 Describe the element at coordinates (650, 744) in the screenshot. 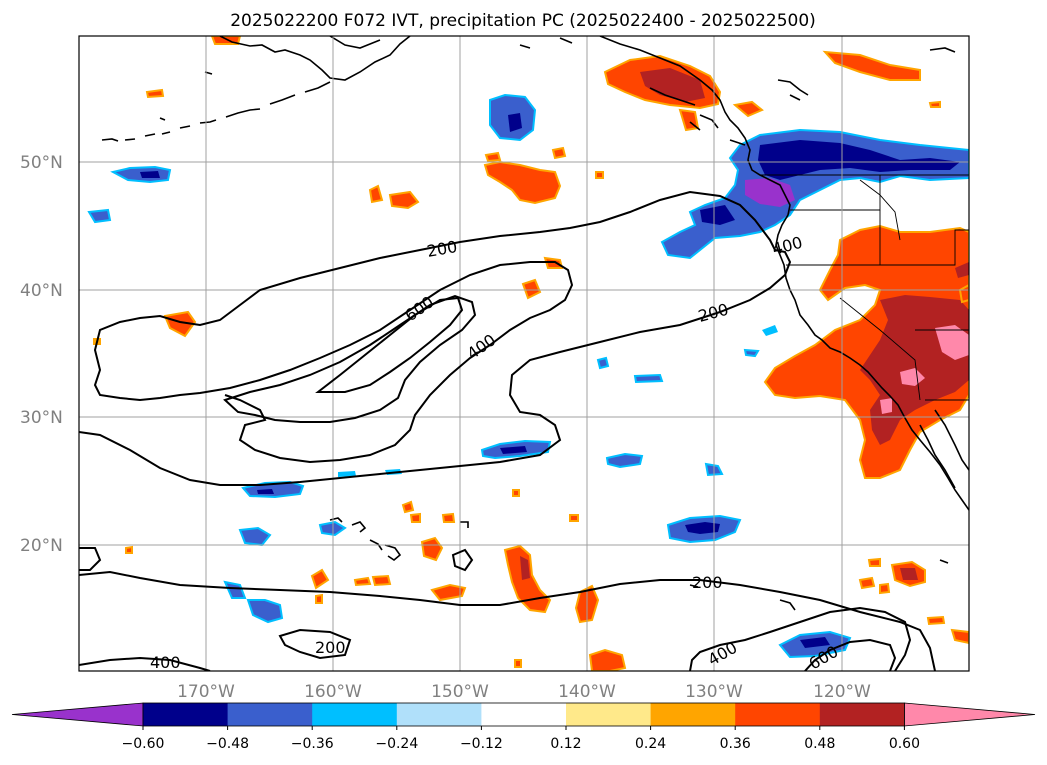

I see `colorbar-tick-label: 0.24` at that location.